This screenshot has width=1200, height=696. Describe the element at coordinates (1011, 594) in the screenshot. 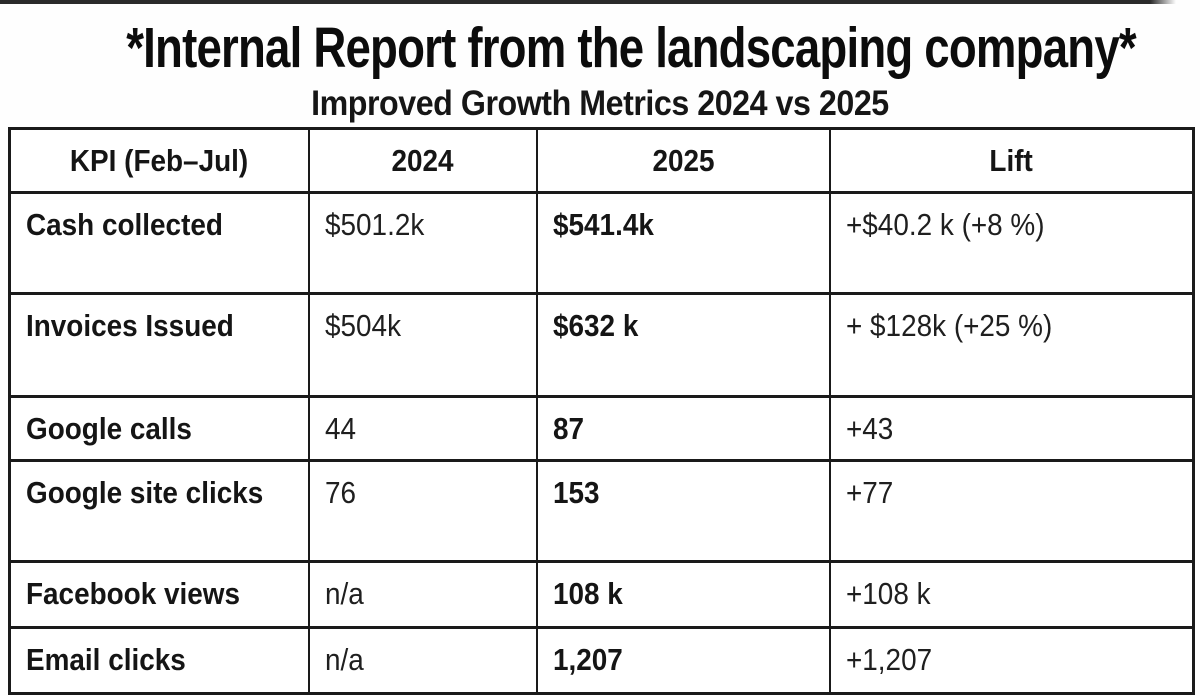

I see `cell-lift: +108 k` at that location.